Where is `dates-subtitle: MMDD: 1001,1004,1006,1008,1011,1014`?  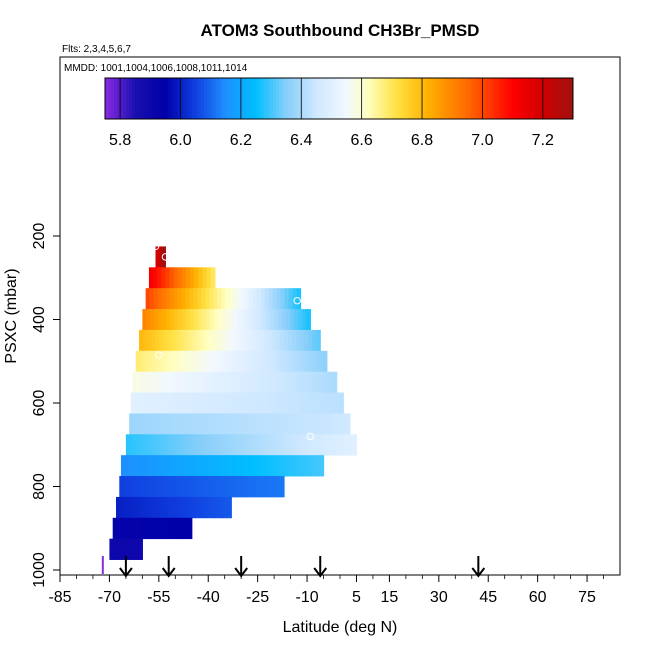 dates-subtitle: MMDD: 1001,1004,1006,1008,1011,1014 is located at coordinates (156, 68).